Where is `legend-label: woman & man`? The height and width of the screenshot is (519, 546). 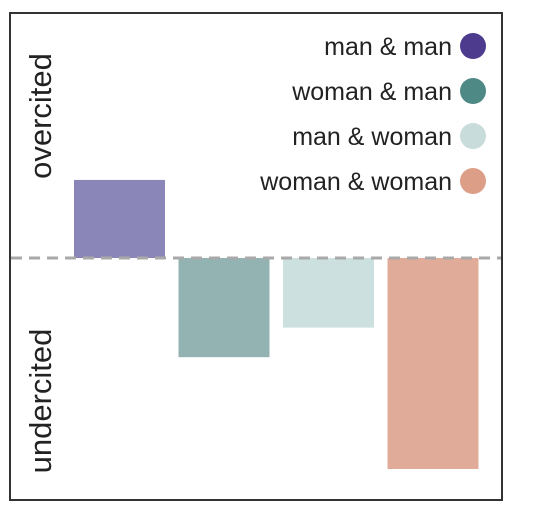 legend-label: woman & man is located at coordinates (371, 92).